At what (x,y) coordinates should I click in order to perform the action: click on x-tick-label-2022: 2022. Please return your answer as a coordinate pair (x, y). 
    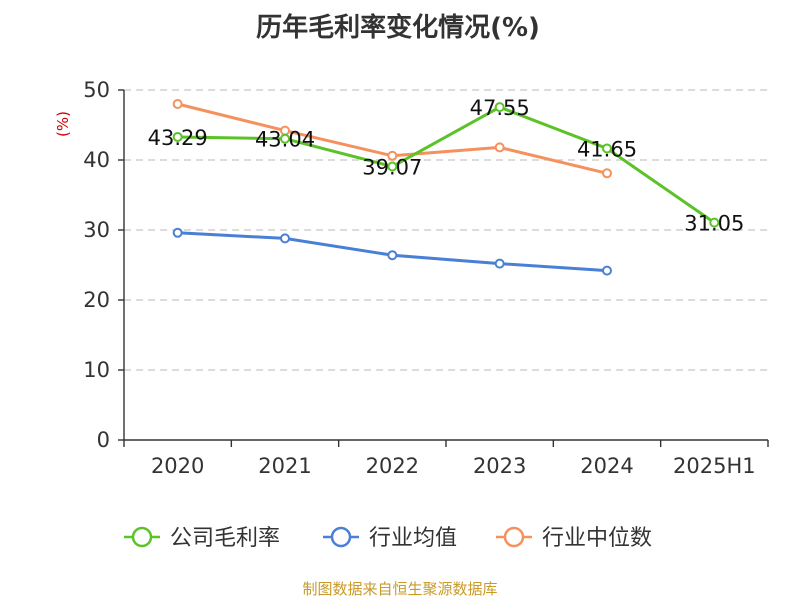
    Looking at the image, I should click on (392, 466).